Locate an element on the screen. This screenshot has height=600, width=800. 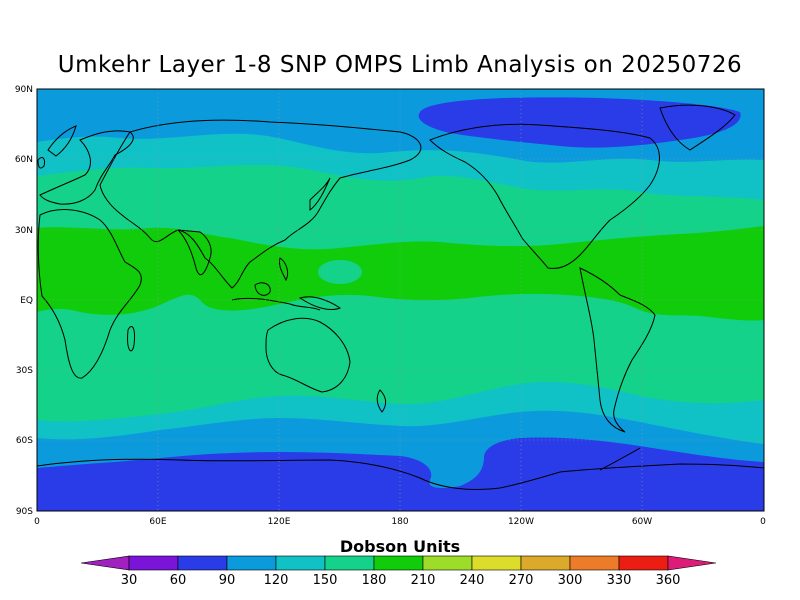
coast-antarctica is located at coordinates (400, 474).